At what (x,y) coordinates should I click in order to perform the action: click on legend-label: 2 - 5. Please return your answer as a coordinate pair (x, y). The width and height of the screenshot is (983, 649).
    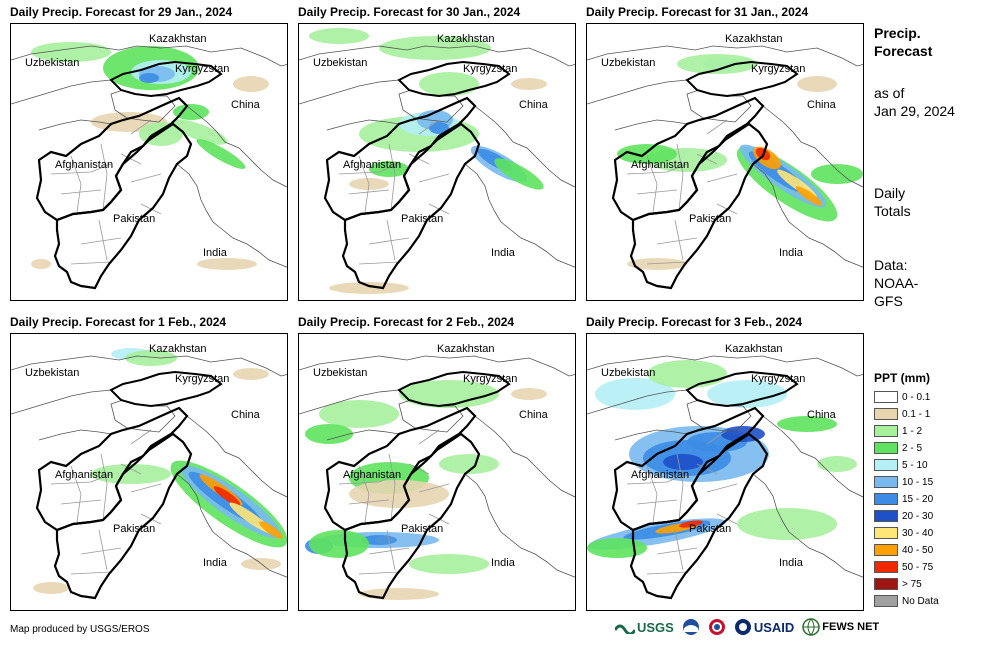
    Looking at the image, I should click on (912, 448).